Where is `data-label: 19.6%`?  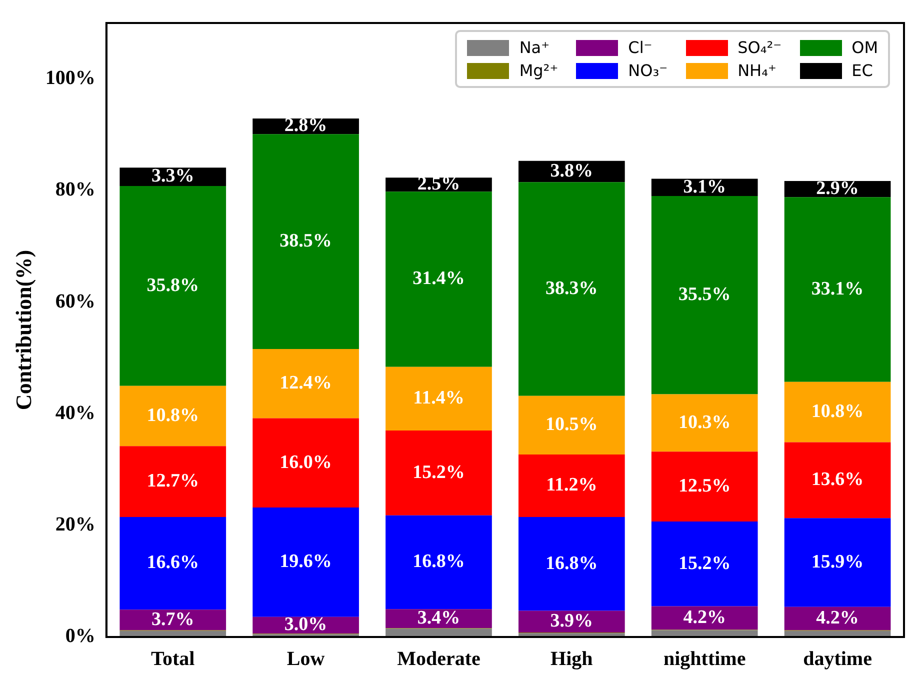
data-label: 19.6% is located at coordinates (306, 561).